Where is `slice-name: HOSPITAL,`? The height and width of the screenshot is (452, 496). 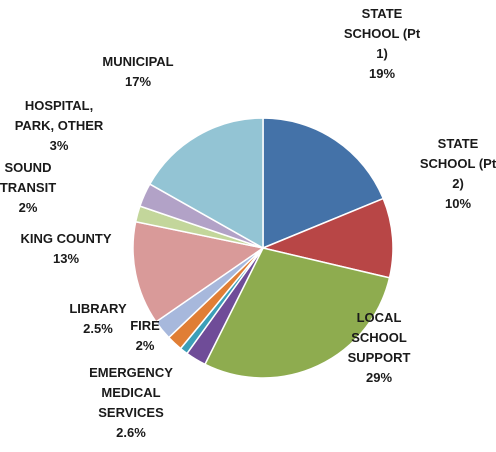 slice-name: HOSPITAL, is located at coordinates (59, 105).